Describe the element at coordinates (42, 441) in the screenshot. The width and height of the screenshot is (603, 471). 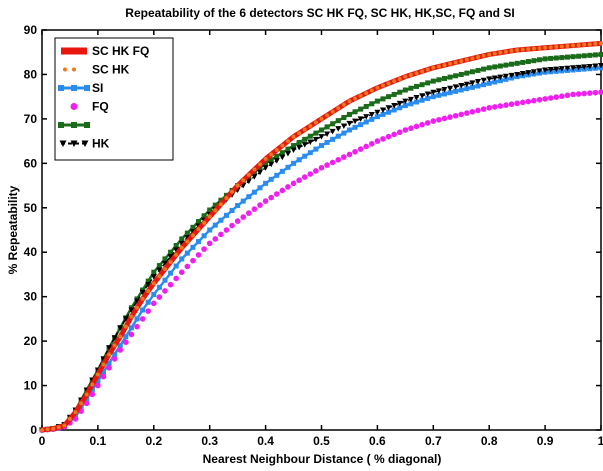
I see `x-tick-label: 0` at that location.